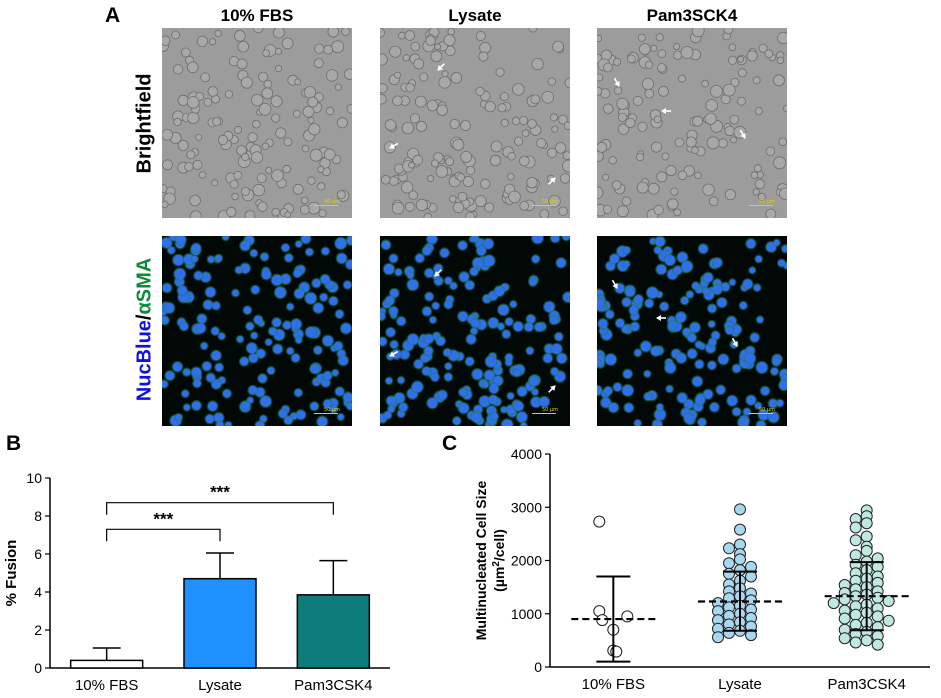  Describe the element at coordinates (144, 286) in the screenshot. I see `asma-label: αSMA` at that location.